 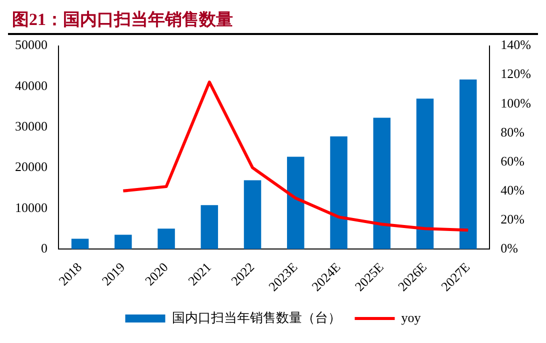 What do you see at coordinates (512, 132) in the screenshot?
I see `y2-tick-label: 80%` at bounding box center [512, 132].